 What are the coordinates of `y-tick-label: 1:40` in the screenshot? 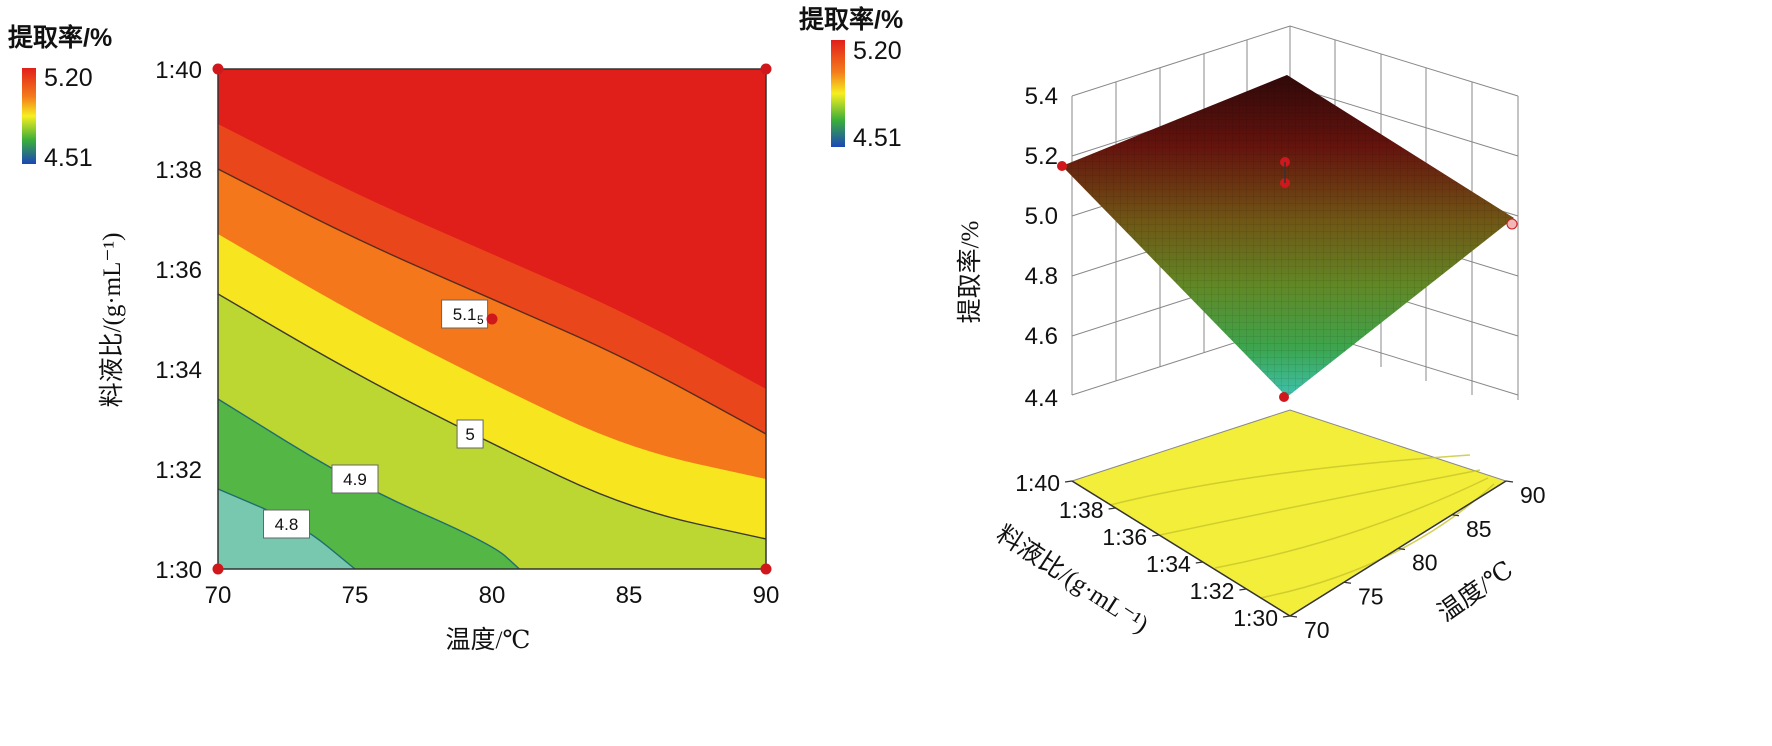 It's located at (178, 70).